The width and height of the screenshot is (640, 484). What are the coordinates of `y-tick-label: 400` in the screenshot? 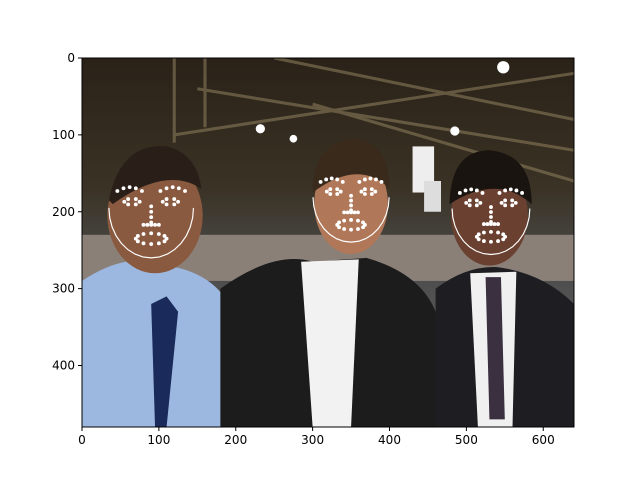 It's located at (63, 366).